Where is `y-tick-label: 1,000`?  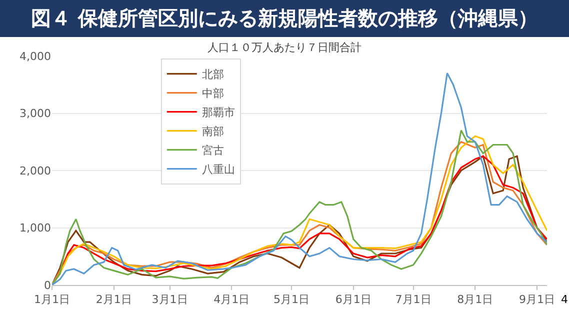 y-tick-label: 1,000 is located at coordinates (35, 228).